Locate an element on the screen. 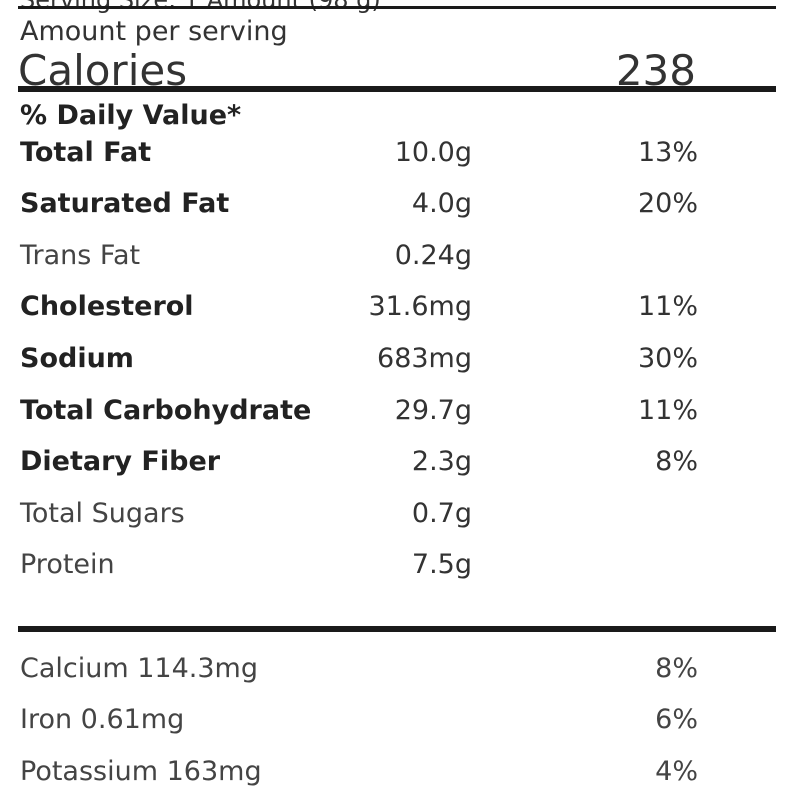 The height and width of the screenshot is (800, 800). nutrient-name: Saturated Fat is located at coordinates (125, 203).